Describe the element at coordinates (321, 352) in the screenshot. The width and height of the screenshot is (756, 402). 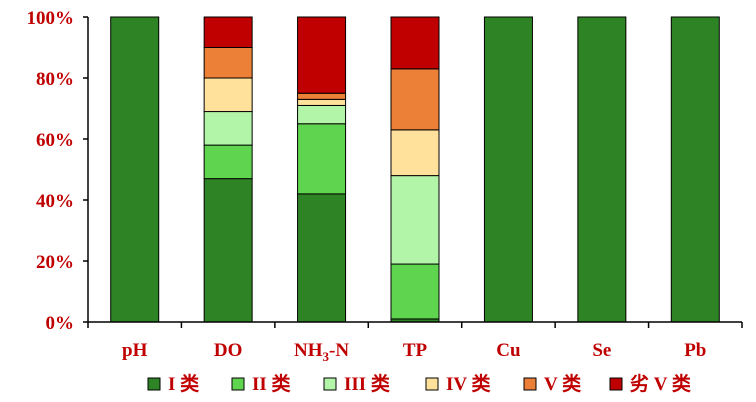
I see `x-tick-label: NH3-N` at that location.